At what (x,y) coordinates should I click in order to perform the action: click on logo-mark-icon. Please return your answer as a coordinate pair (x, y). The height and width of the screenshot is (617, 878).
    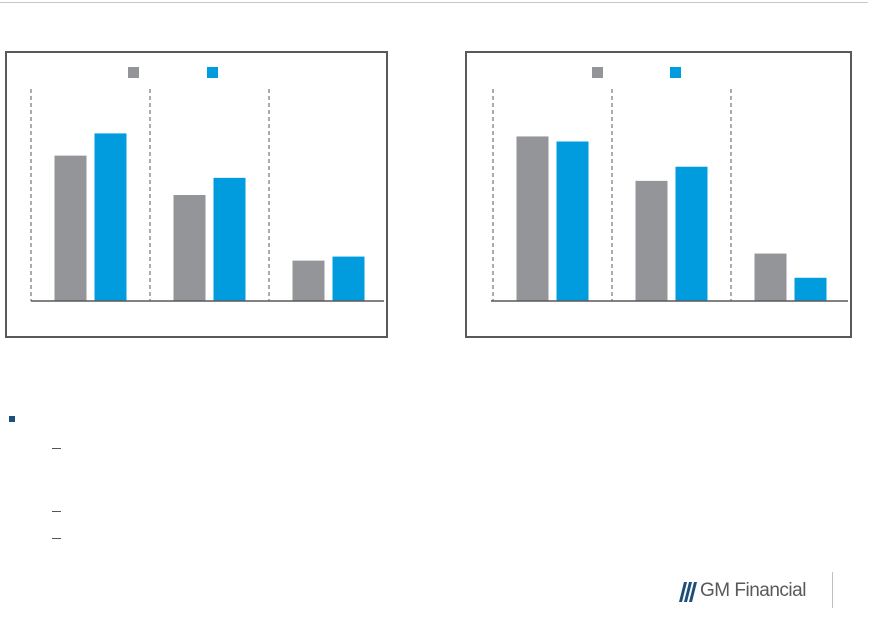
    Looking at the image, I should click on (688, 592).